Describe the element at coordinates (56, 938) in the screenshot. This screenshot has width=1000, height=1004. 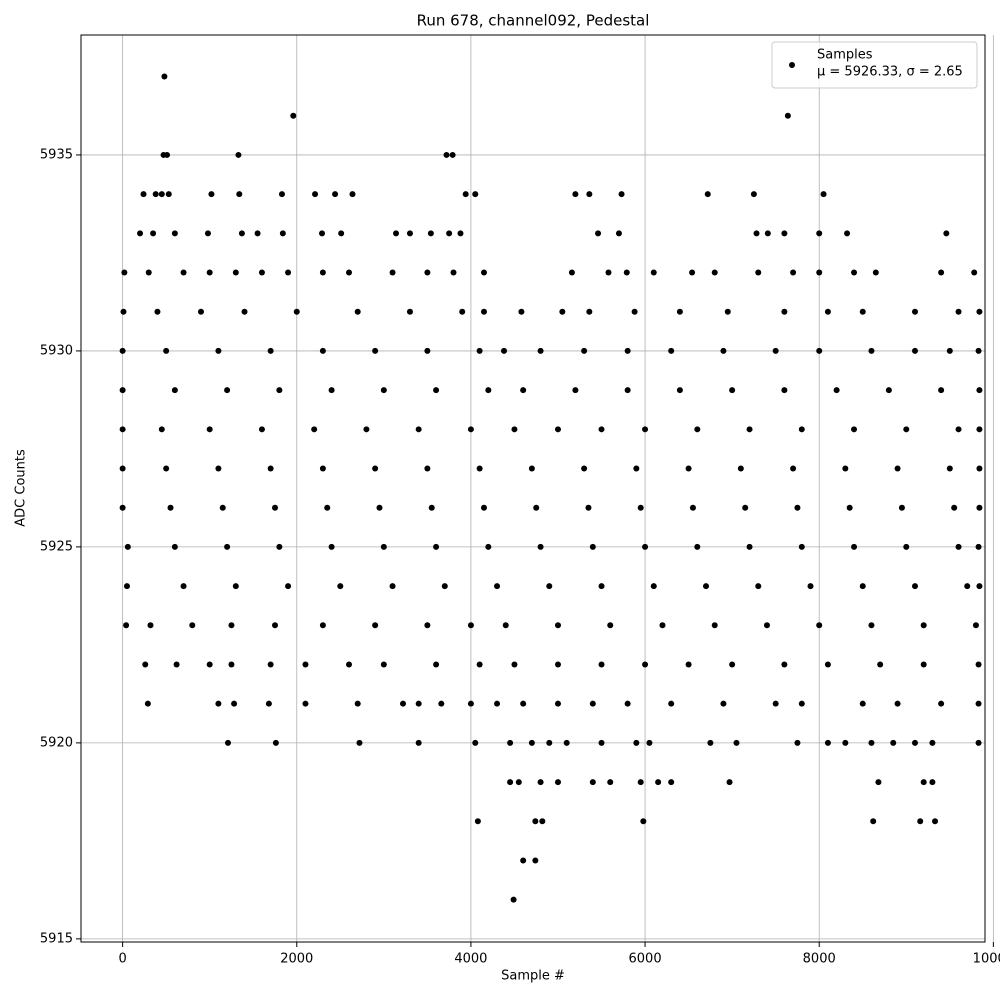
I see `y-tick-label: 5915` at that location.